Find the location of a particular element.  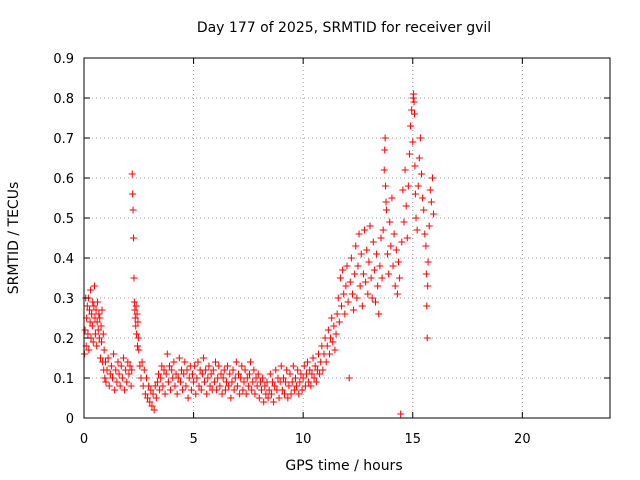

y-tick-label: 0.1 is located at coordinates (63, 379).